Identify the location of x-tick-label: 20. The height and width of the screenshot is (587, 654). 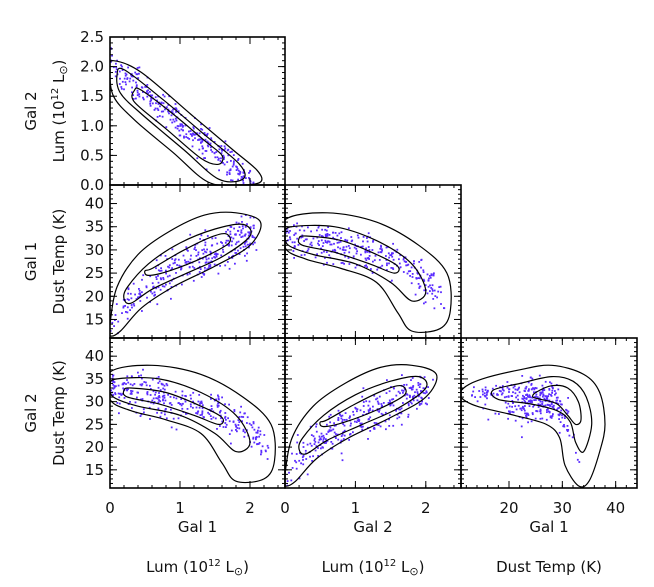
(508, 508).